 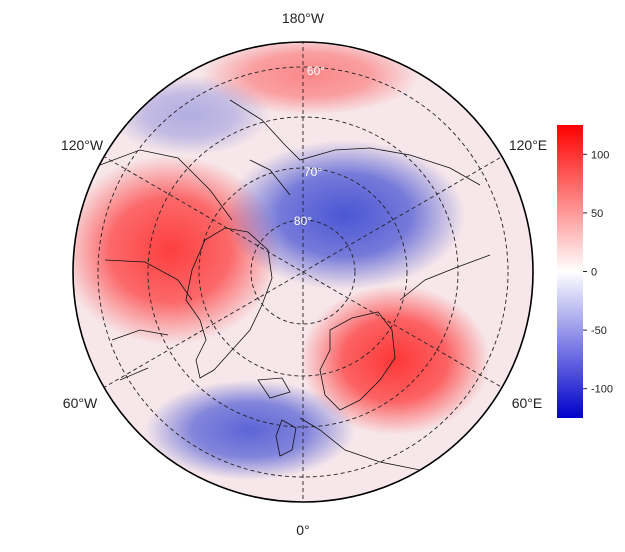 What do you see at coordinates (527, 403) in the screenshot?
I see `lon-label-60e: 60°E` at bounding box center [527, 403].